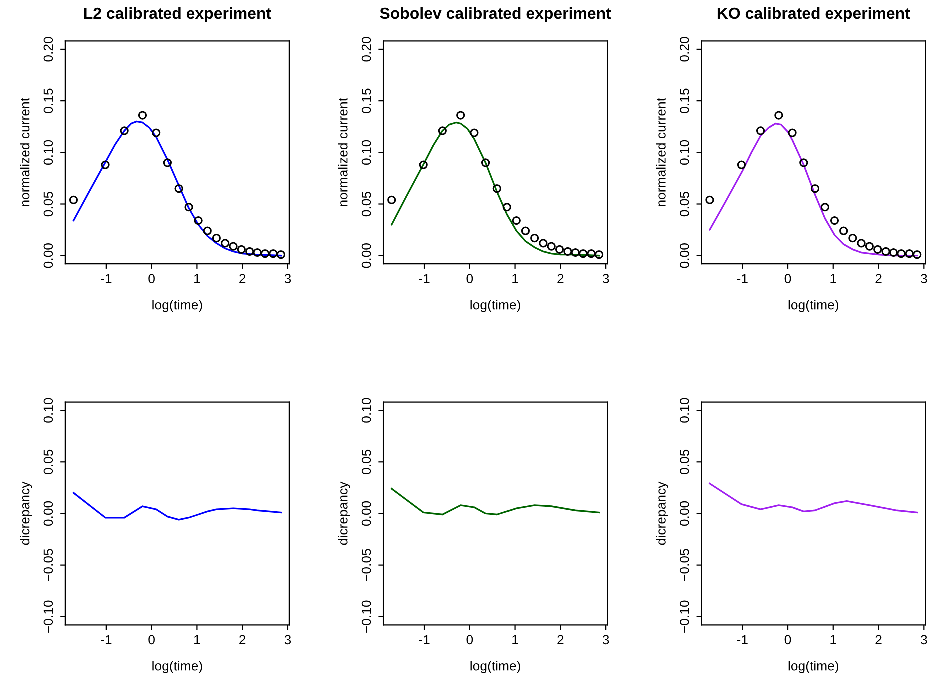  What do you see at coordinates (814, 14) in the screenshot?
I see `chart-title: KO calibrated experiment` at bounding box center [814, 14].